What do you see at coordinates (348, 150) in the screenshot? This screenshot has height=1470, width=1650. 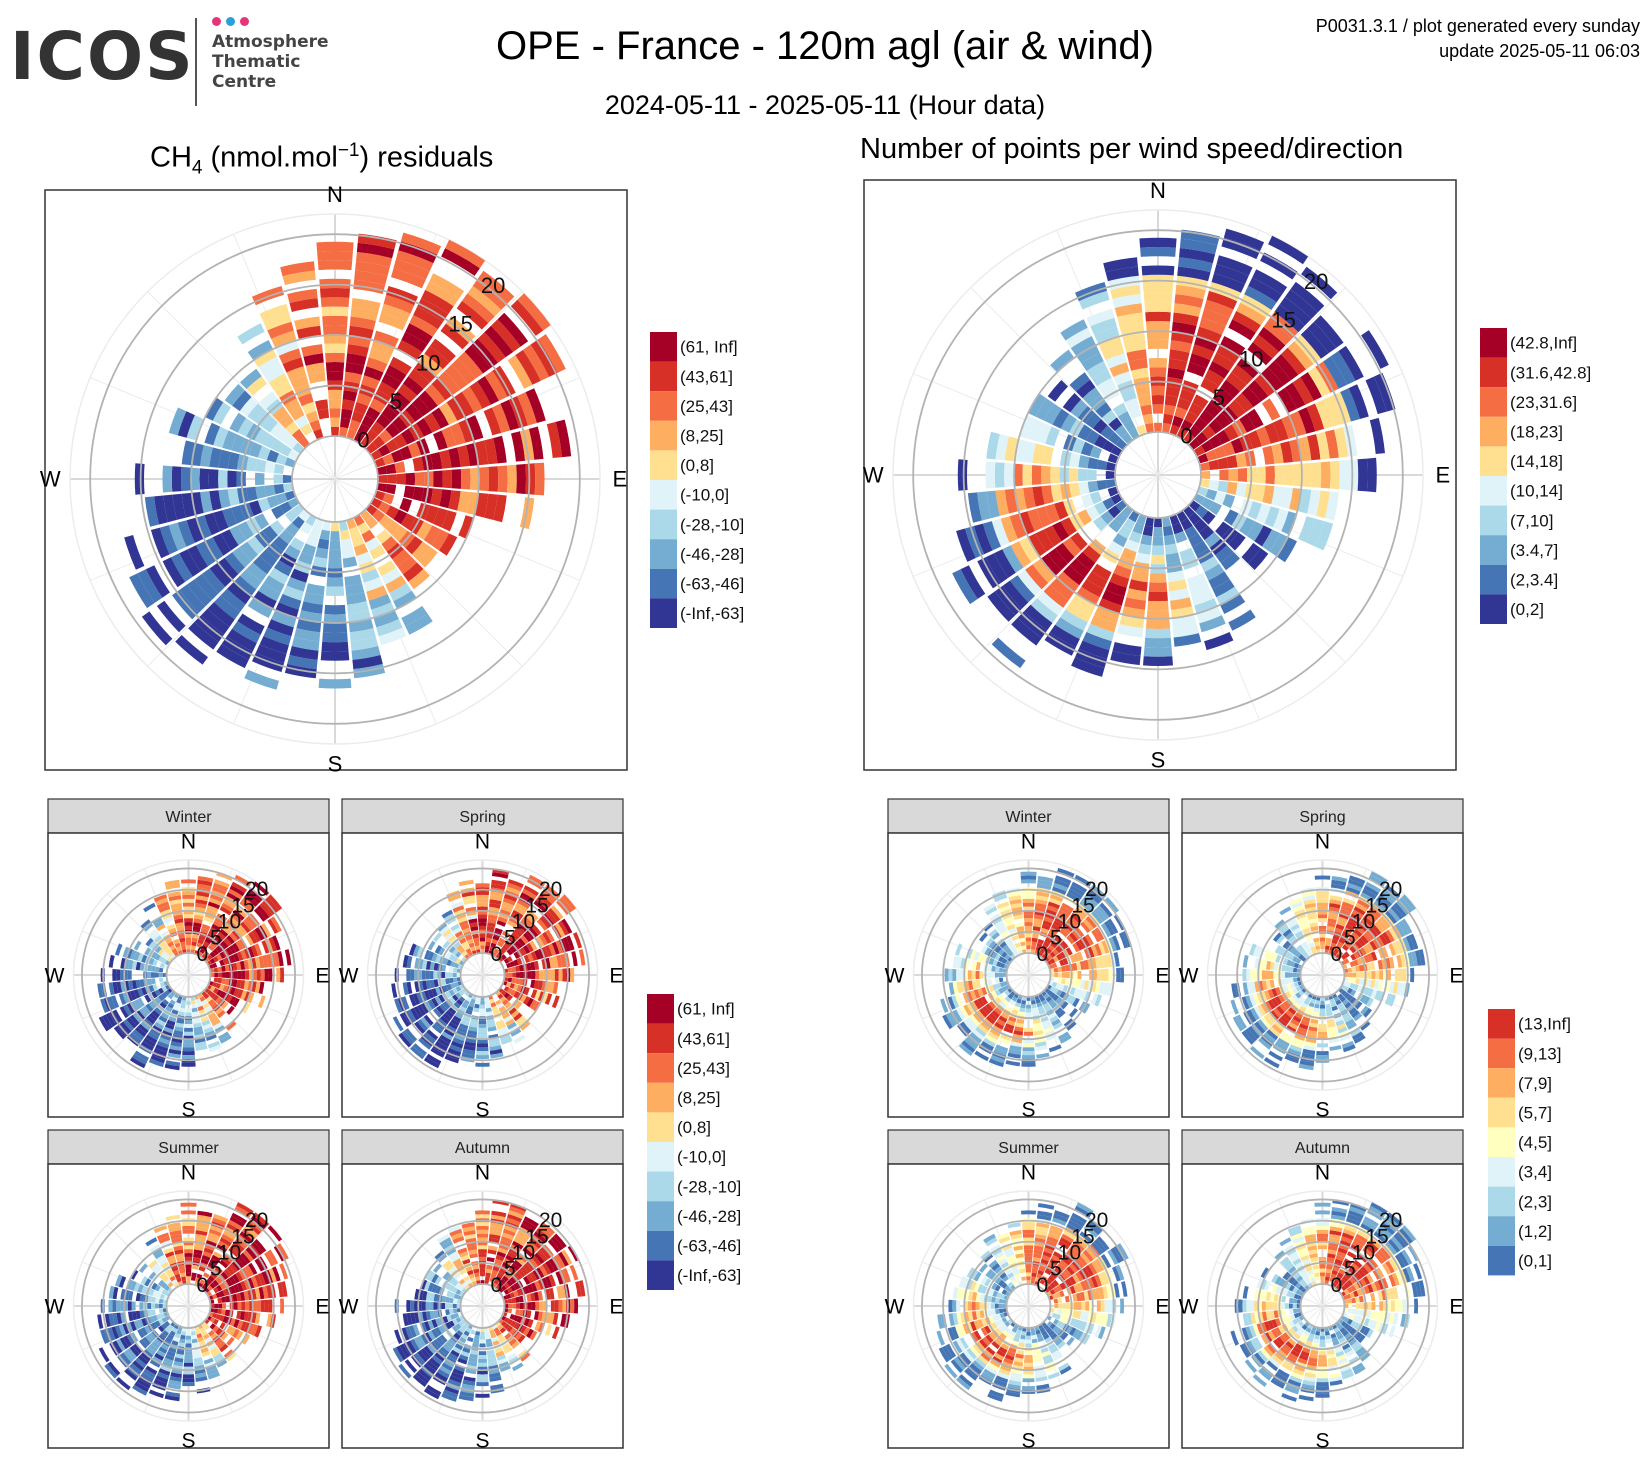 I see `title-superscript: −1` at bounding box center [348, 150].